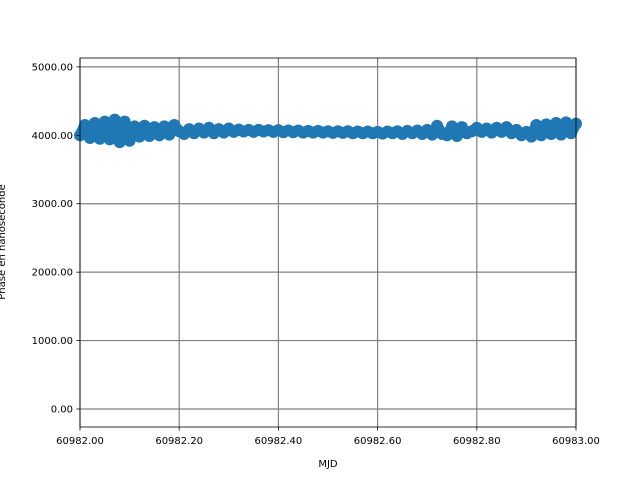 The width and height of the screenshot is (640, 480). I want to click on y-axis-label: Phase en nanoseconde, so click(4, 241).